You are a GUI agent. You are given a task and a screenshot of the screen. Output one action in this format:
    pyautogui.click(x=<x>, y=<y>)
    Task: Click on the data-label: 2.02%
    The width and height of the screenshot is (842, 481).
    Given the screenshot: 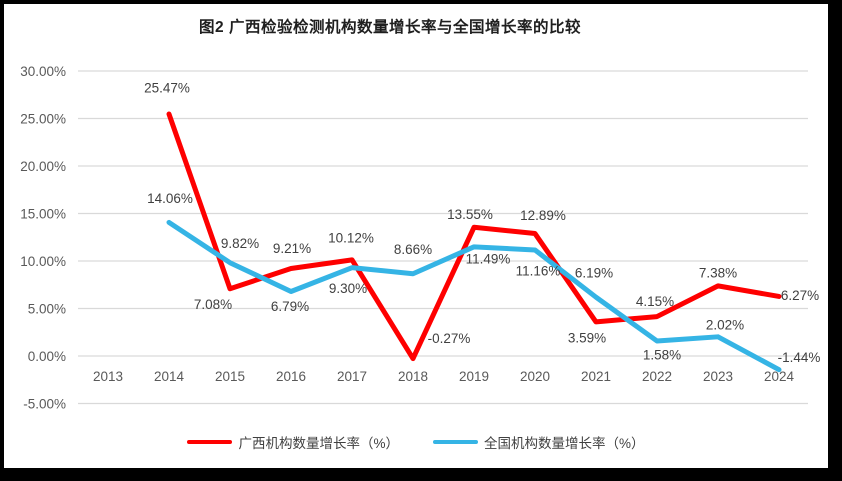 What is the action you would take?
    pyautogui.click(x=725, y=324)
    